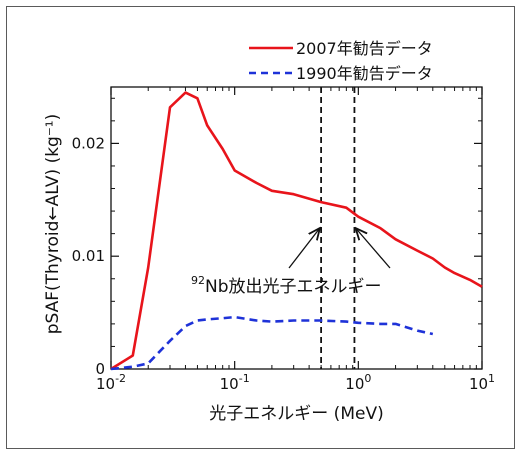 This screenshot has height=456, width=523. Describe the element at coordinates (53, 224) in the screenshot. I see `y-axis-title: pSAF(Thyroid←ALV) (kg⁻¹)` at that location.